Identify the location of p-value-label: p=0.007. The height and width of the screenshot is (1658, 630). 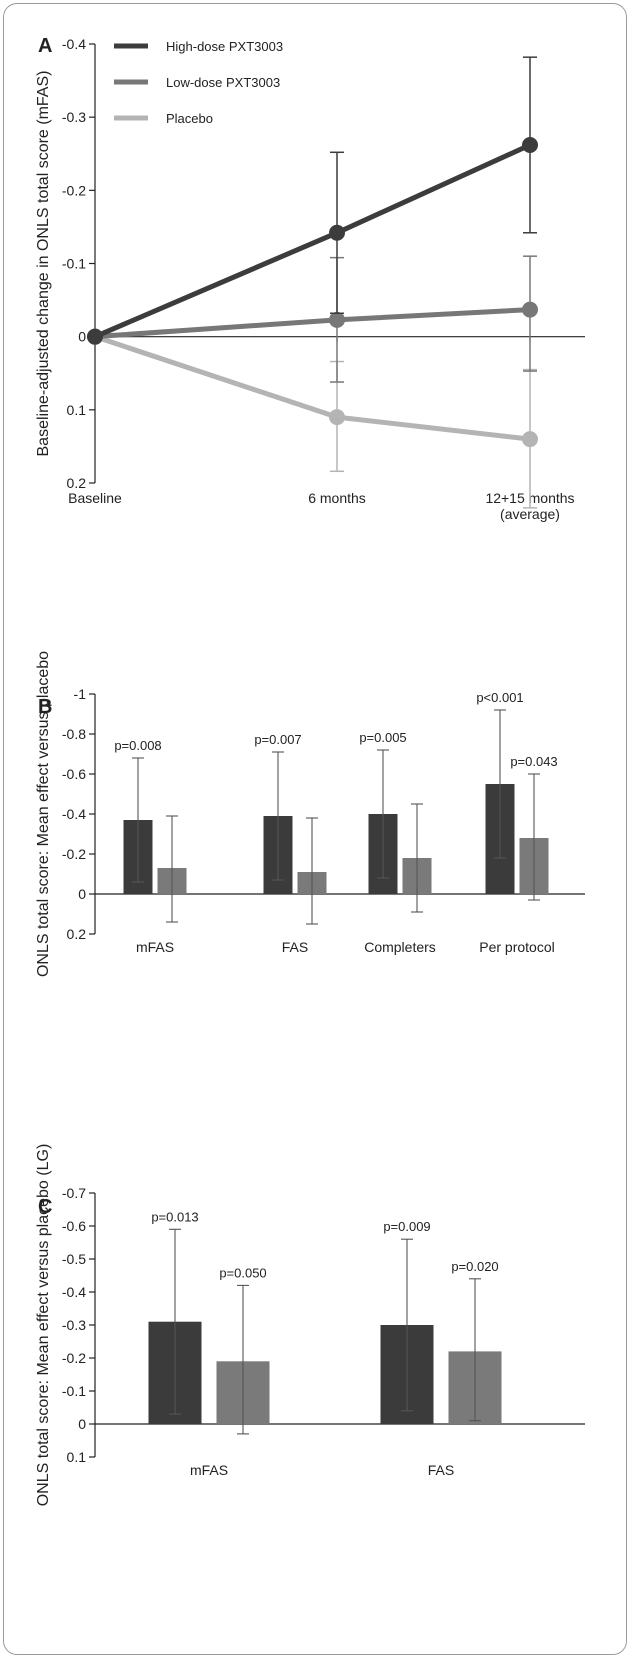
(277, 739).